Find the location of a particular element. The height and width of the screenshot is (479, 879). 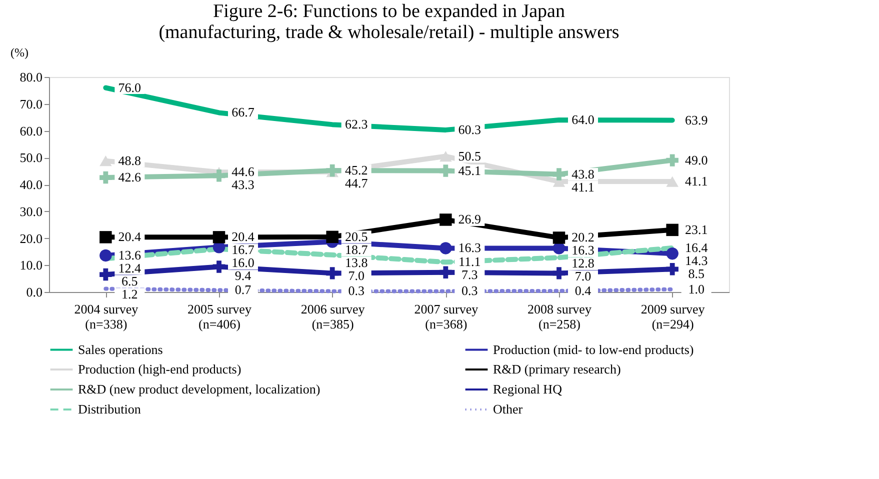

data-label: 8.5 is located at coordinates (696, 273).